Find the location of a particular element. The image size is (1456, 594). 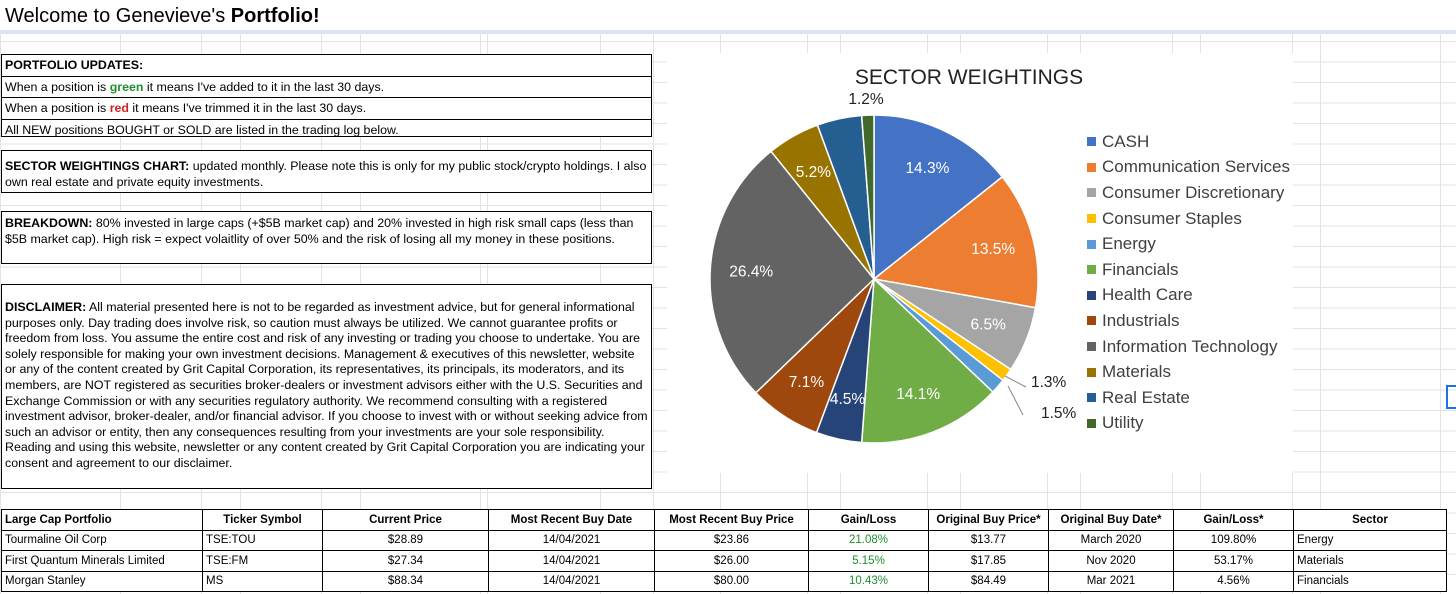

table-cell: 4.56% is located at coordinates (1233, 581).